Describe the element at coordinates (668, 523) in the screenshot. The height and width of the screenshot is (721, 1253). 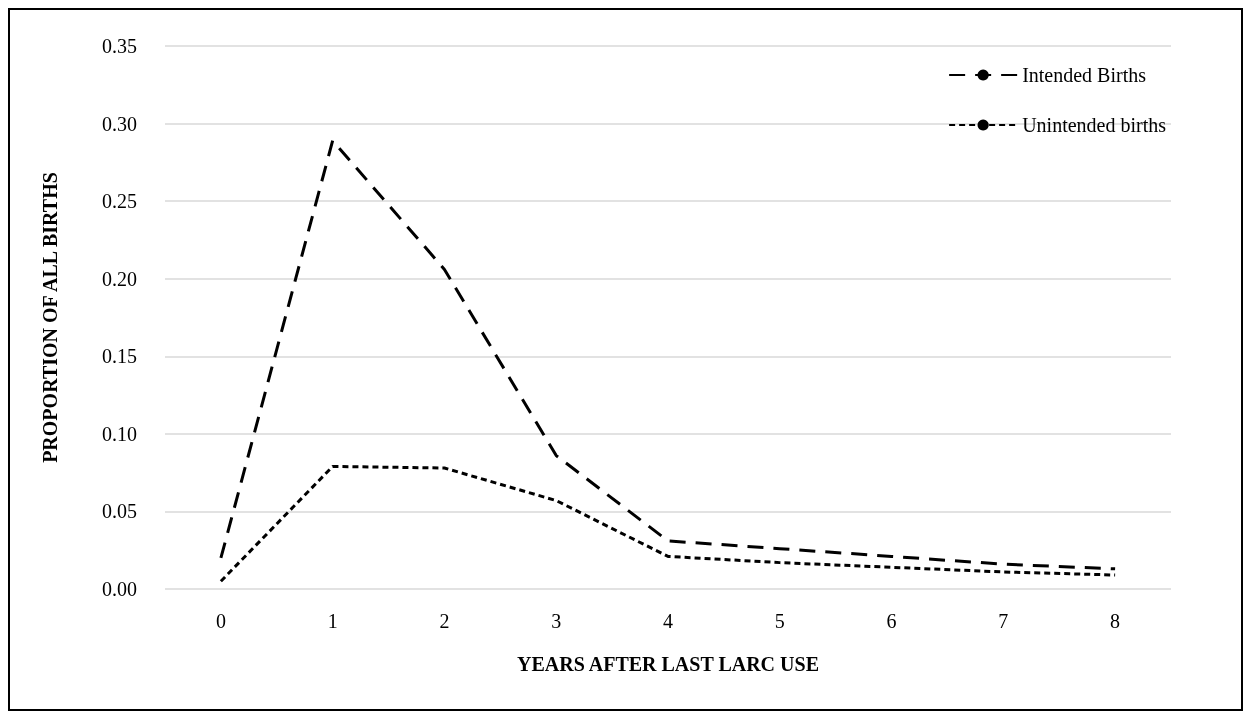
I see `line-series` at that location.